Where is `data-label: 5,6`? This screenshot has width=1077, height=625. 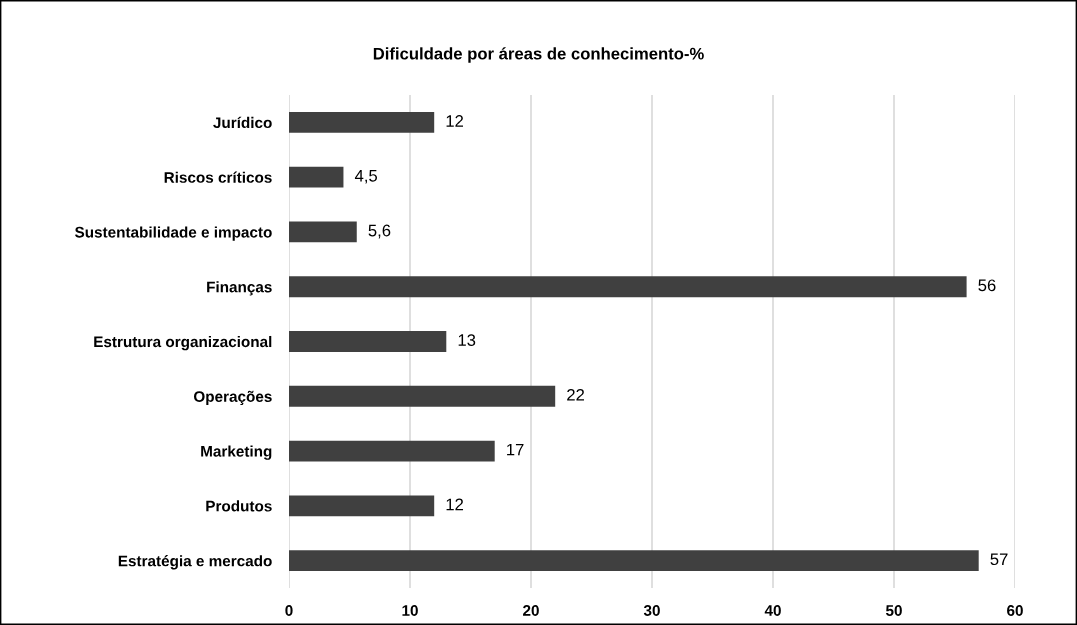
data-label: 5,6 is located at coordinates (379, 231).